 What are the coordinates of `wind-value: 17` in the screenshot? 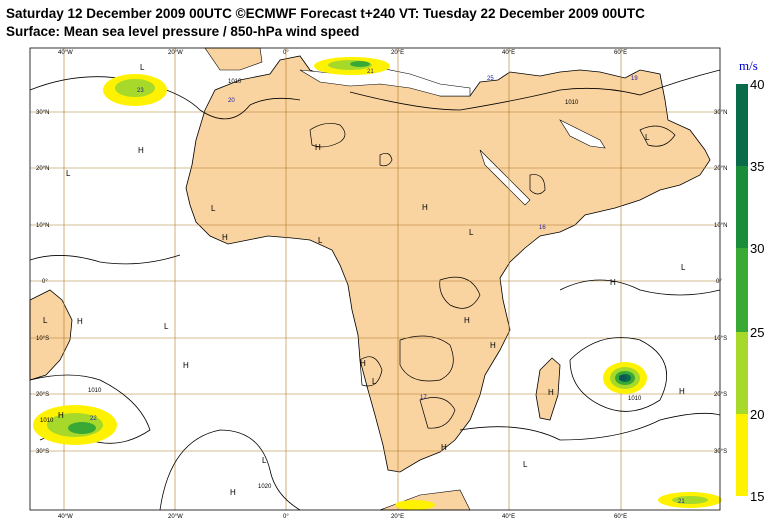 It's located at (423, 398).